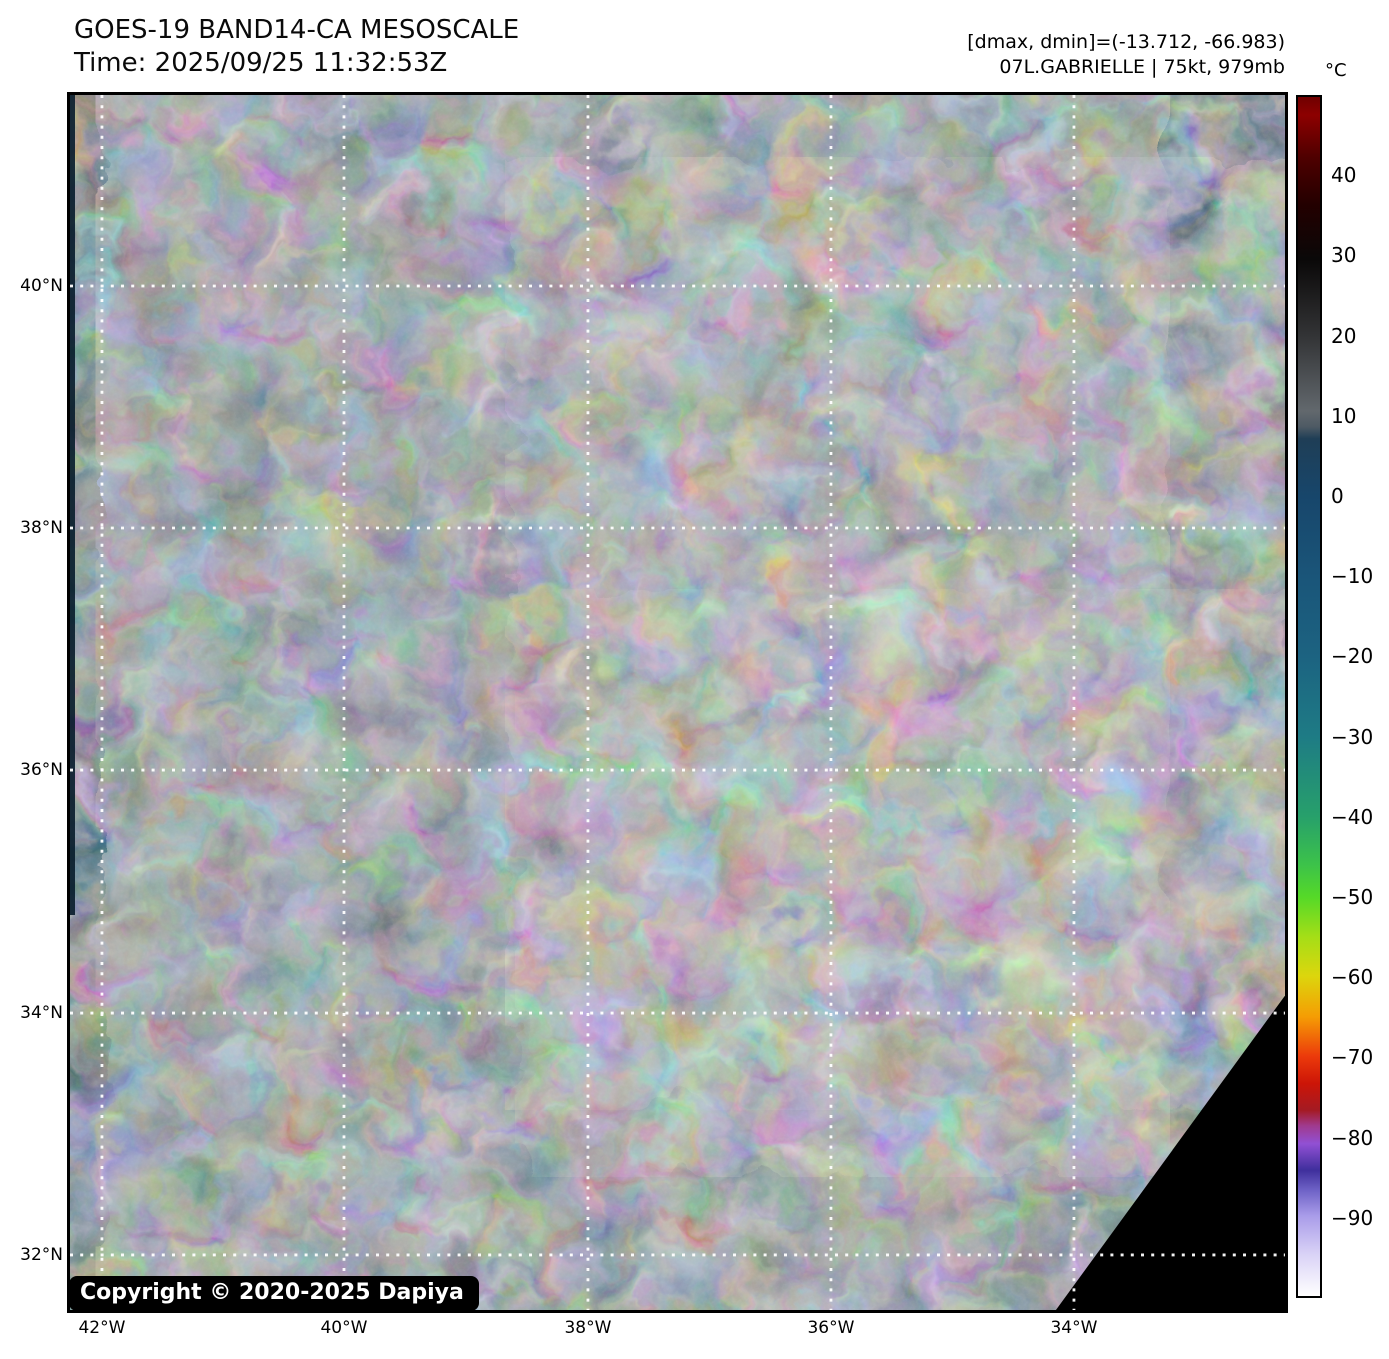 The width and height of the screenshot is (1389, 1359). I want to click on colorbar-tick-label: −50, so click(1352, 897).